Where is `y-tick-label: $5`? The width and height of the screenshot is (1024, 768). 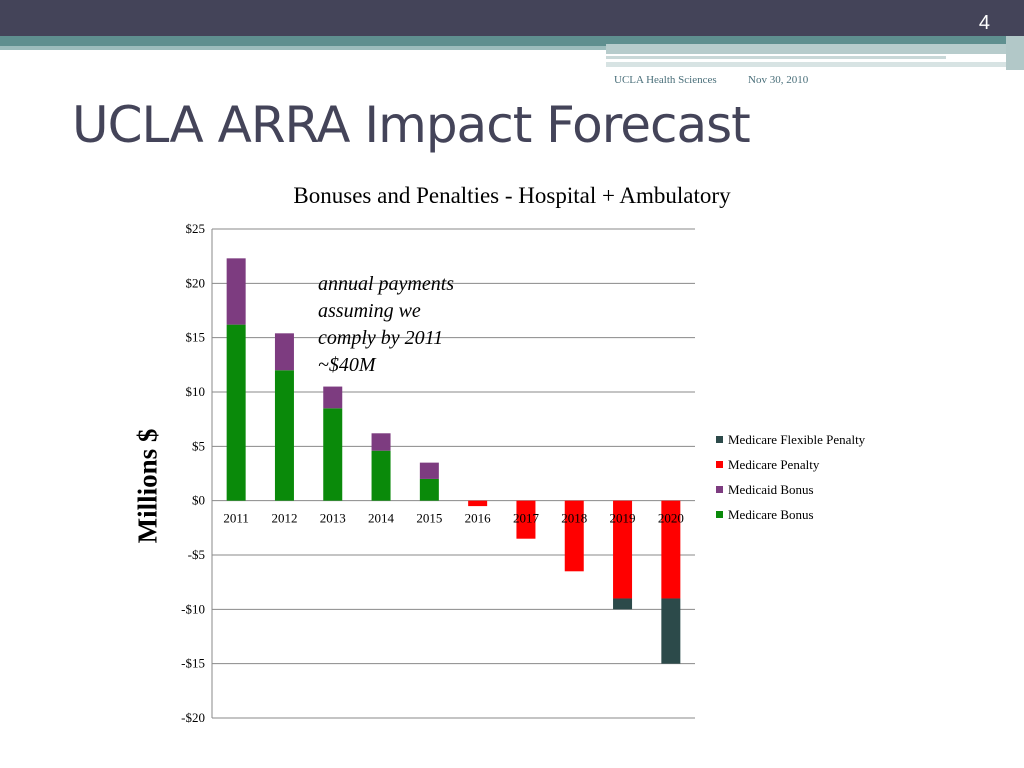
y-tick-label: $5 is located at coordinates (198, 445).